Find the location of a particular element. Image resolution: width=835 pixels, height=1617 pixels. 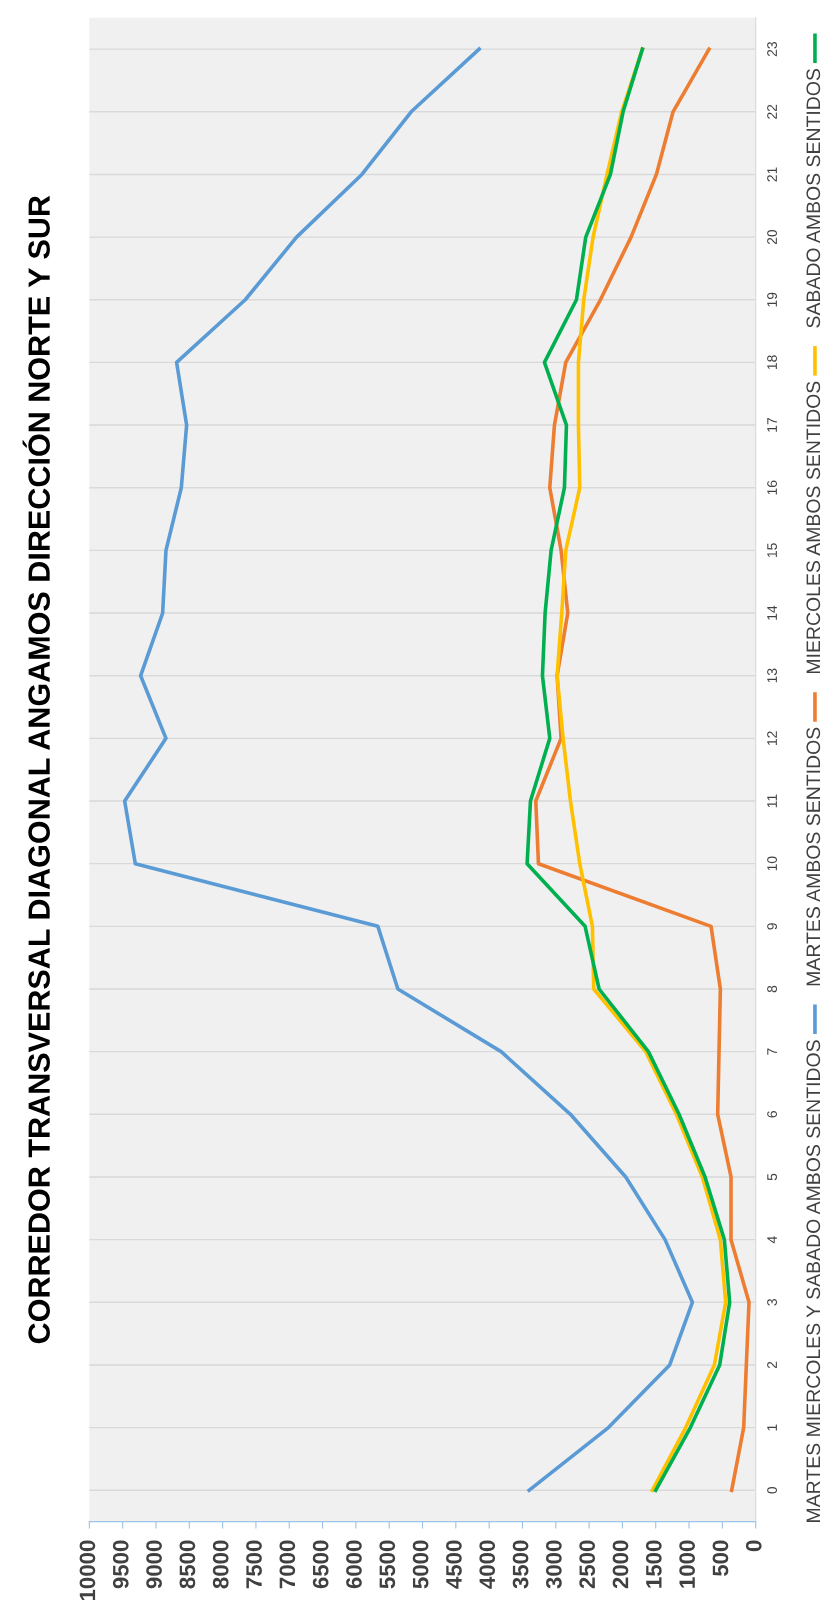

y-tick-label: 18 is located at coordinates (772, 362).